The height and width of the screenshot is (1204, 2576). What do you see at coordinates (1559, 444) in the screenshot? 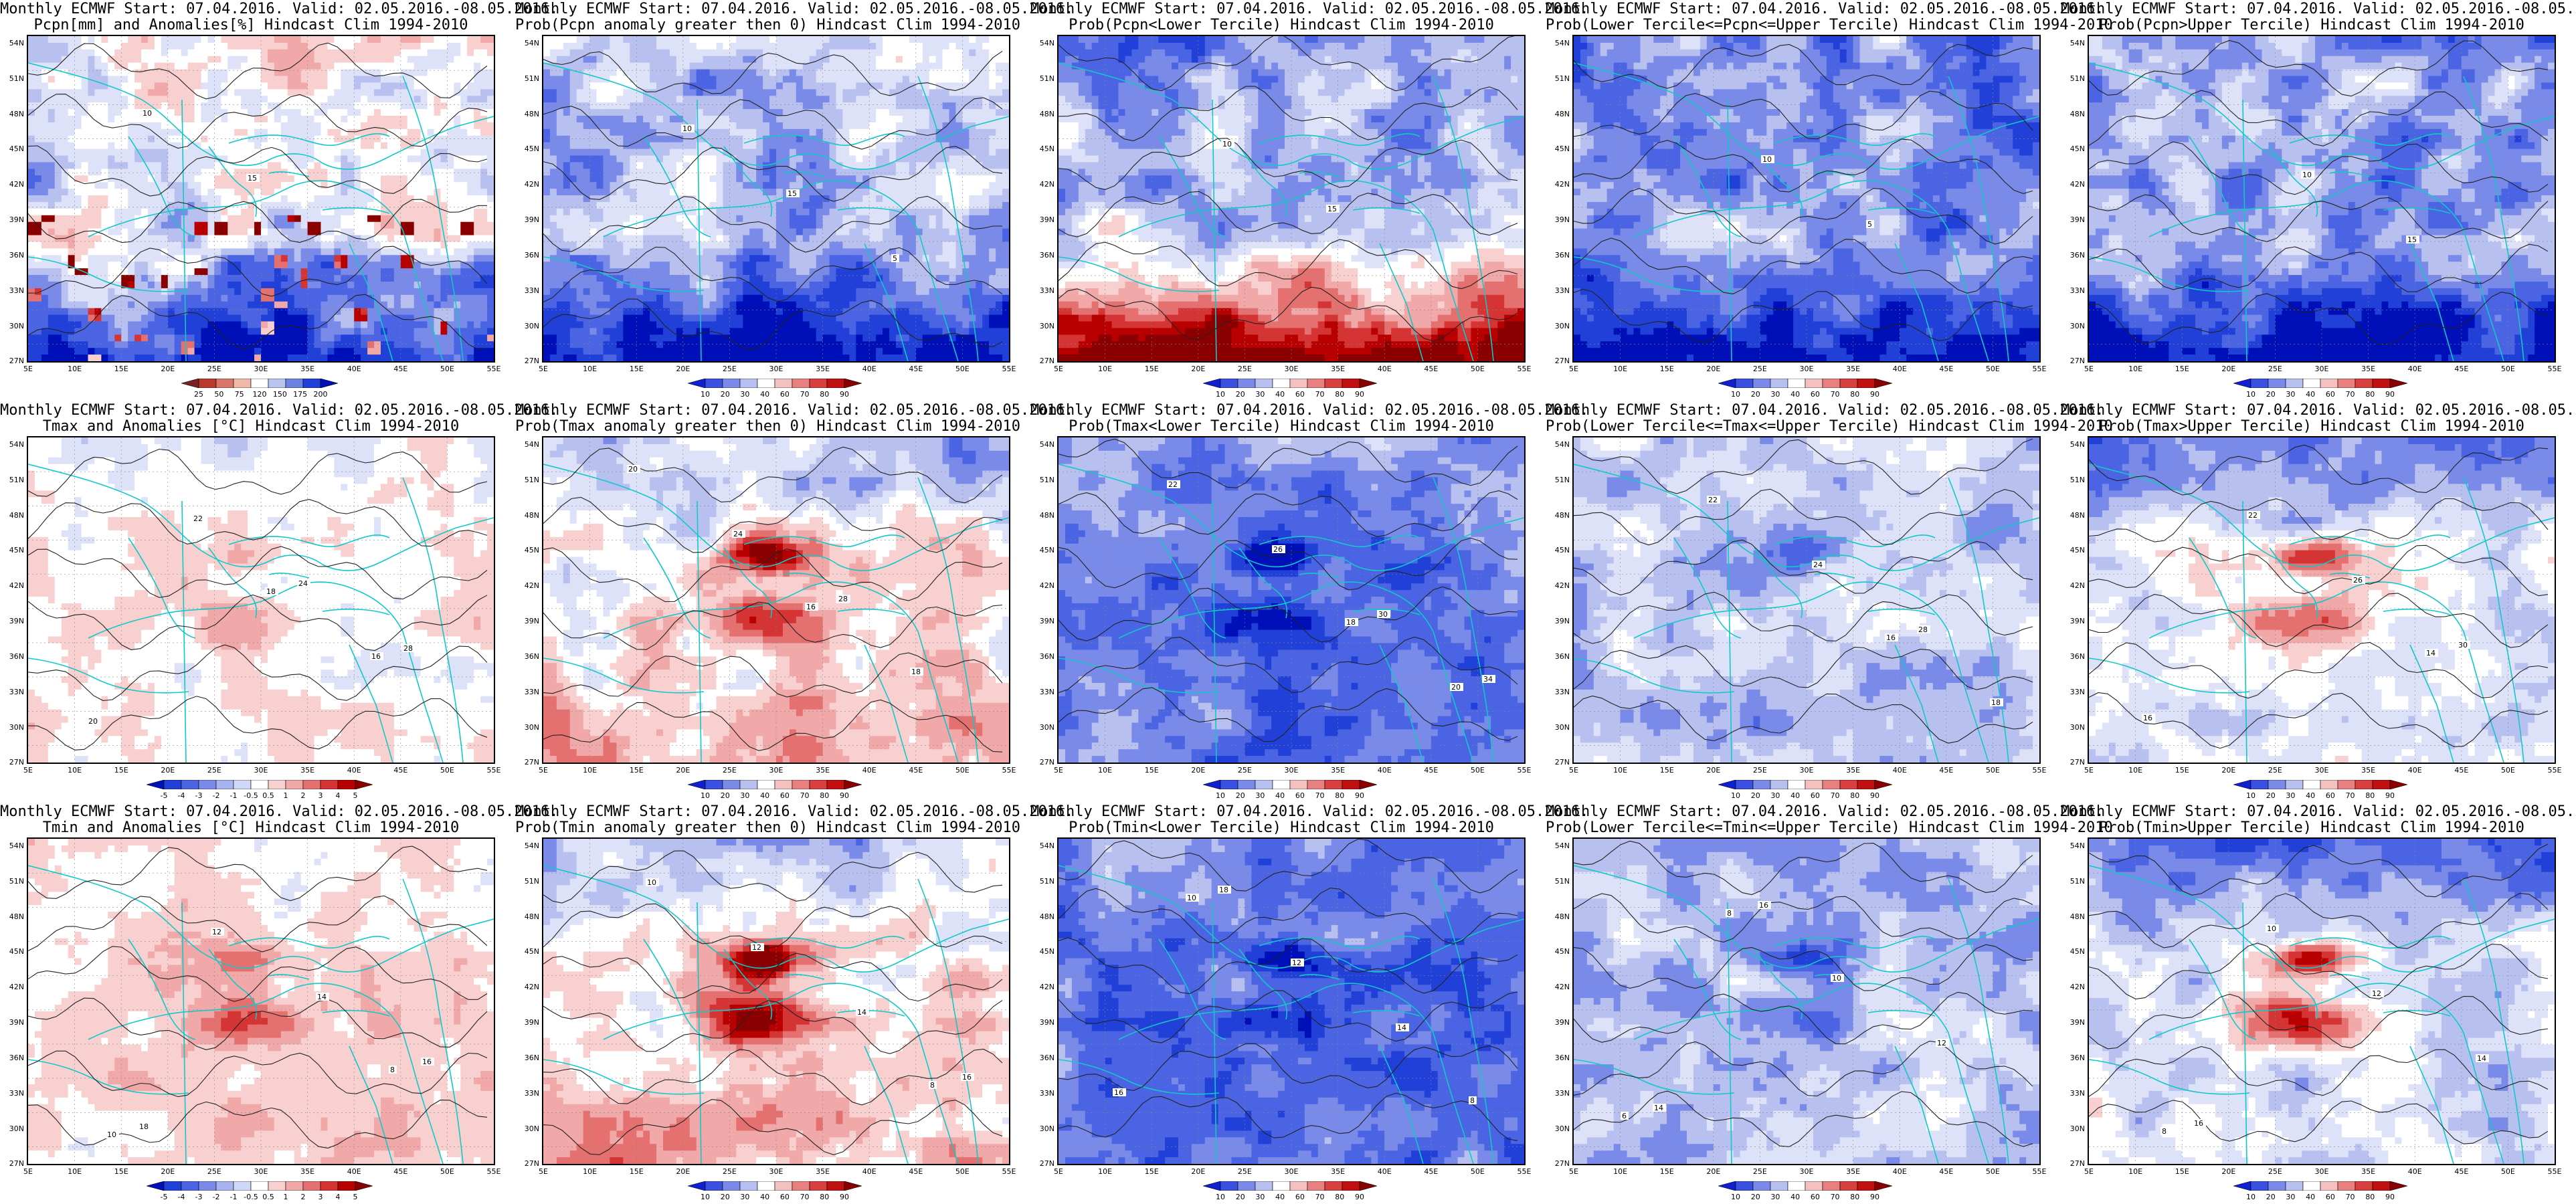
I see `latitude-label: 54N` at bounding box center [1559, 444].